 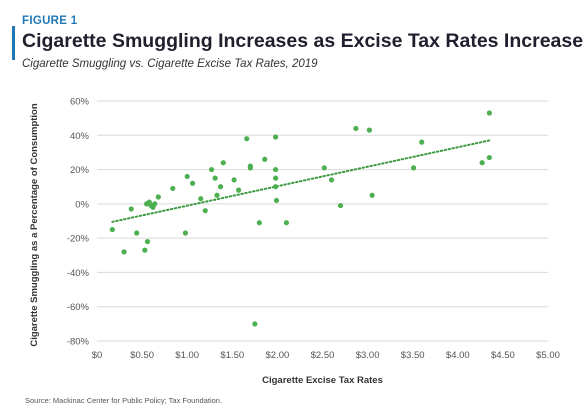 What do you see at coordinates (142, 355) in the screenshot?
I see `x-tick-label: $0.50` at bounding box center [142, 355].